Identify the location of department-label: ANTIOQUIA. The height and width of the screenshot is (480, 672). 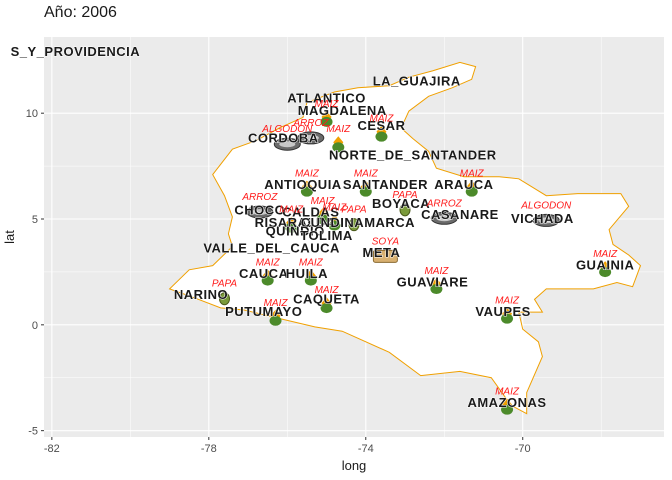
(303, 184).